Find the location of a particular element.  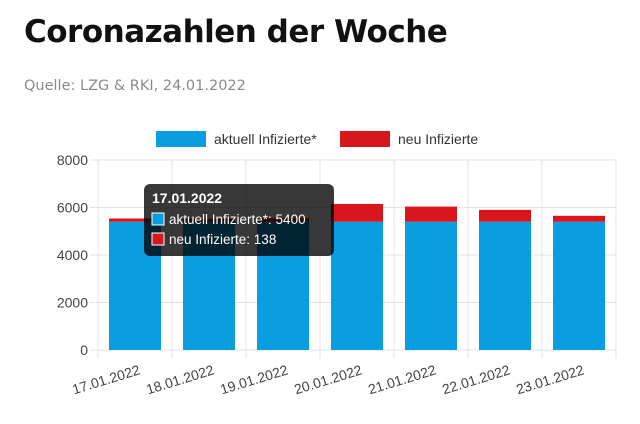

y-tick-label: 6000 is located at coordinates (72, 208).